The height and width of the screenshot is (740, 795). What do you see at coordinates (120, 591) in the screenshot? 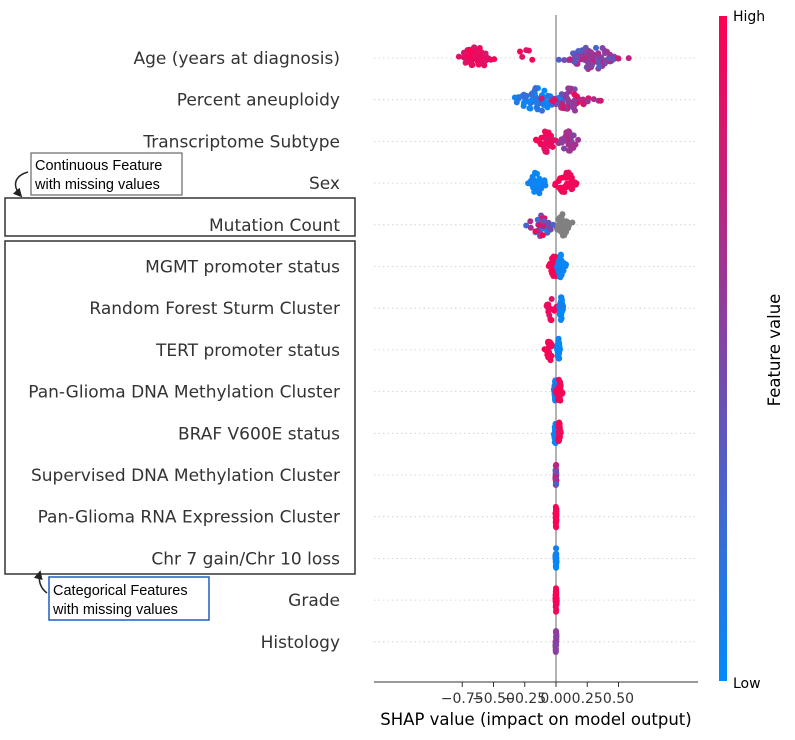
I see `categorical-annotation-line-1: Categorical Features` at bounding box center [120, 591].